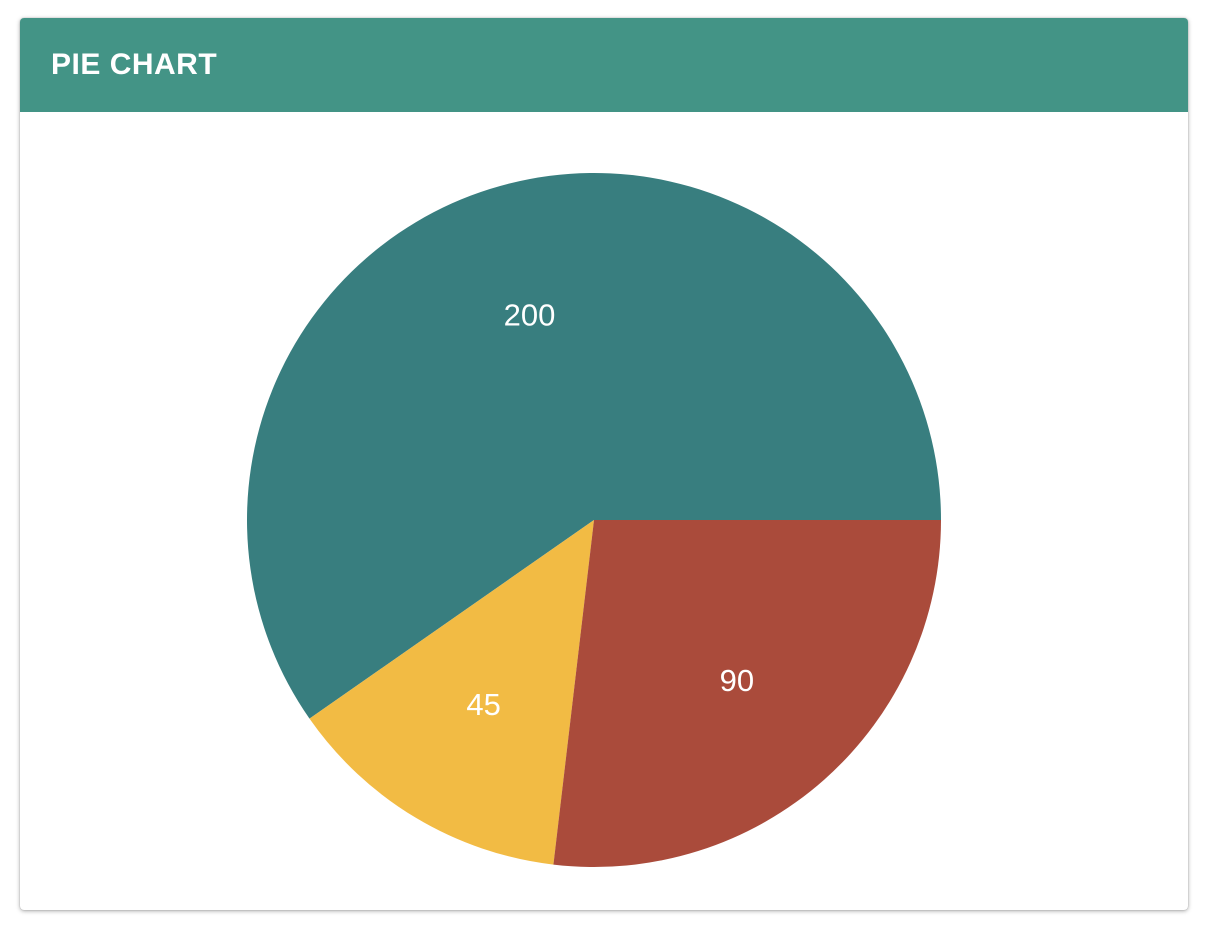 The width and height of the screenshot is (1210, 938). I want to click on pie-slice-label: 200, so click(530, 314).